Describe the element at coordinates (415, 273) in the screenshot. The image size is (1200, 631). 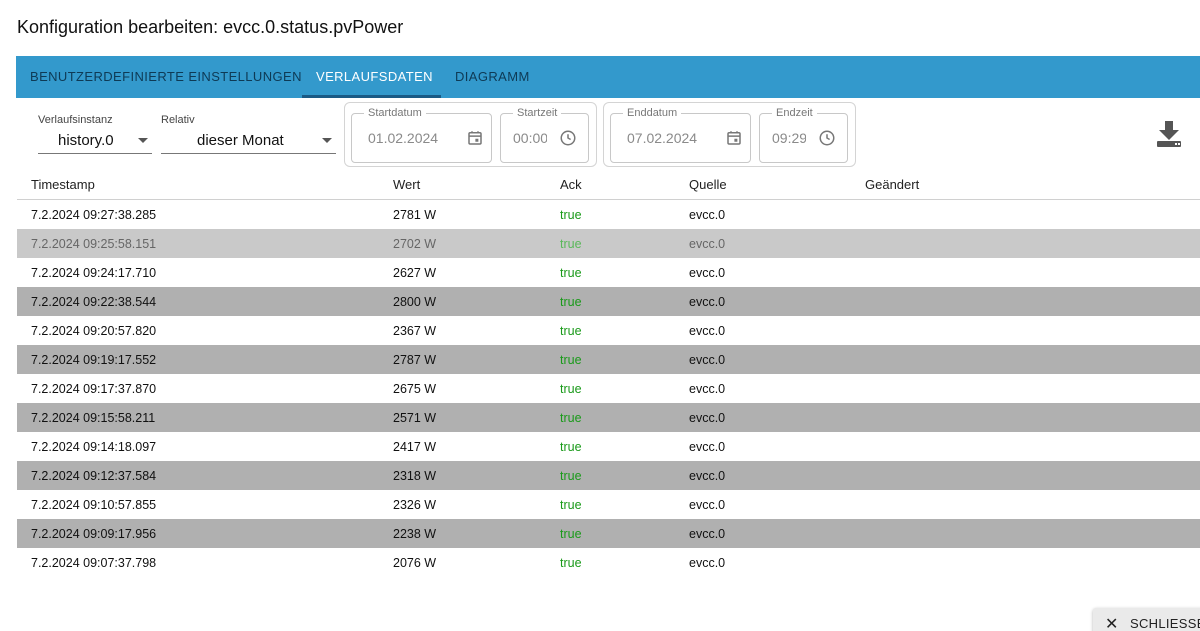
I see `cell-value: 2627 W` at that location.